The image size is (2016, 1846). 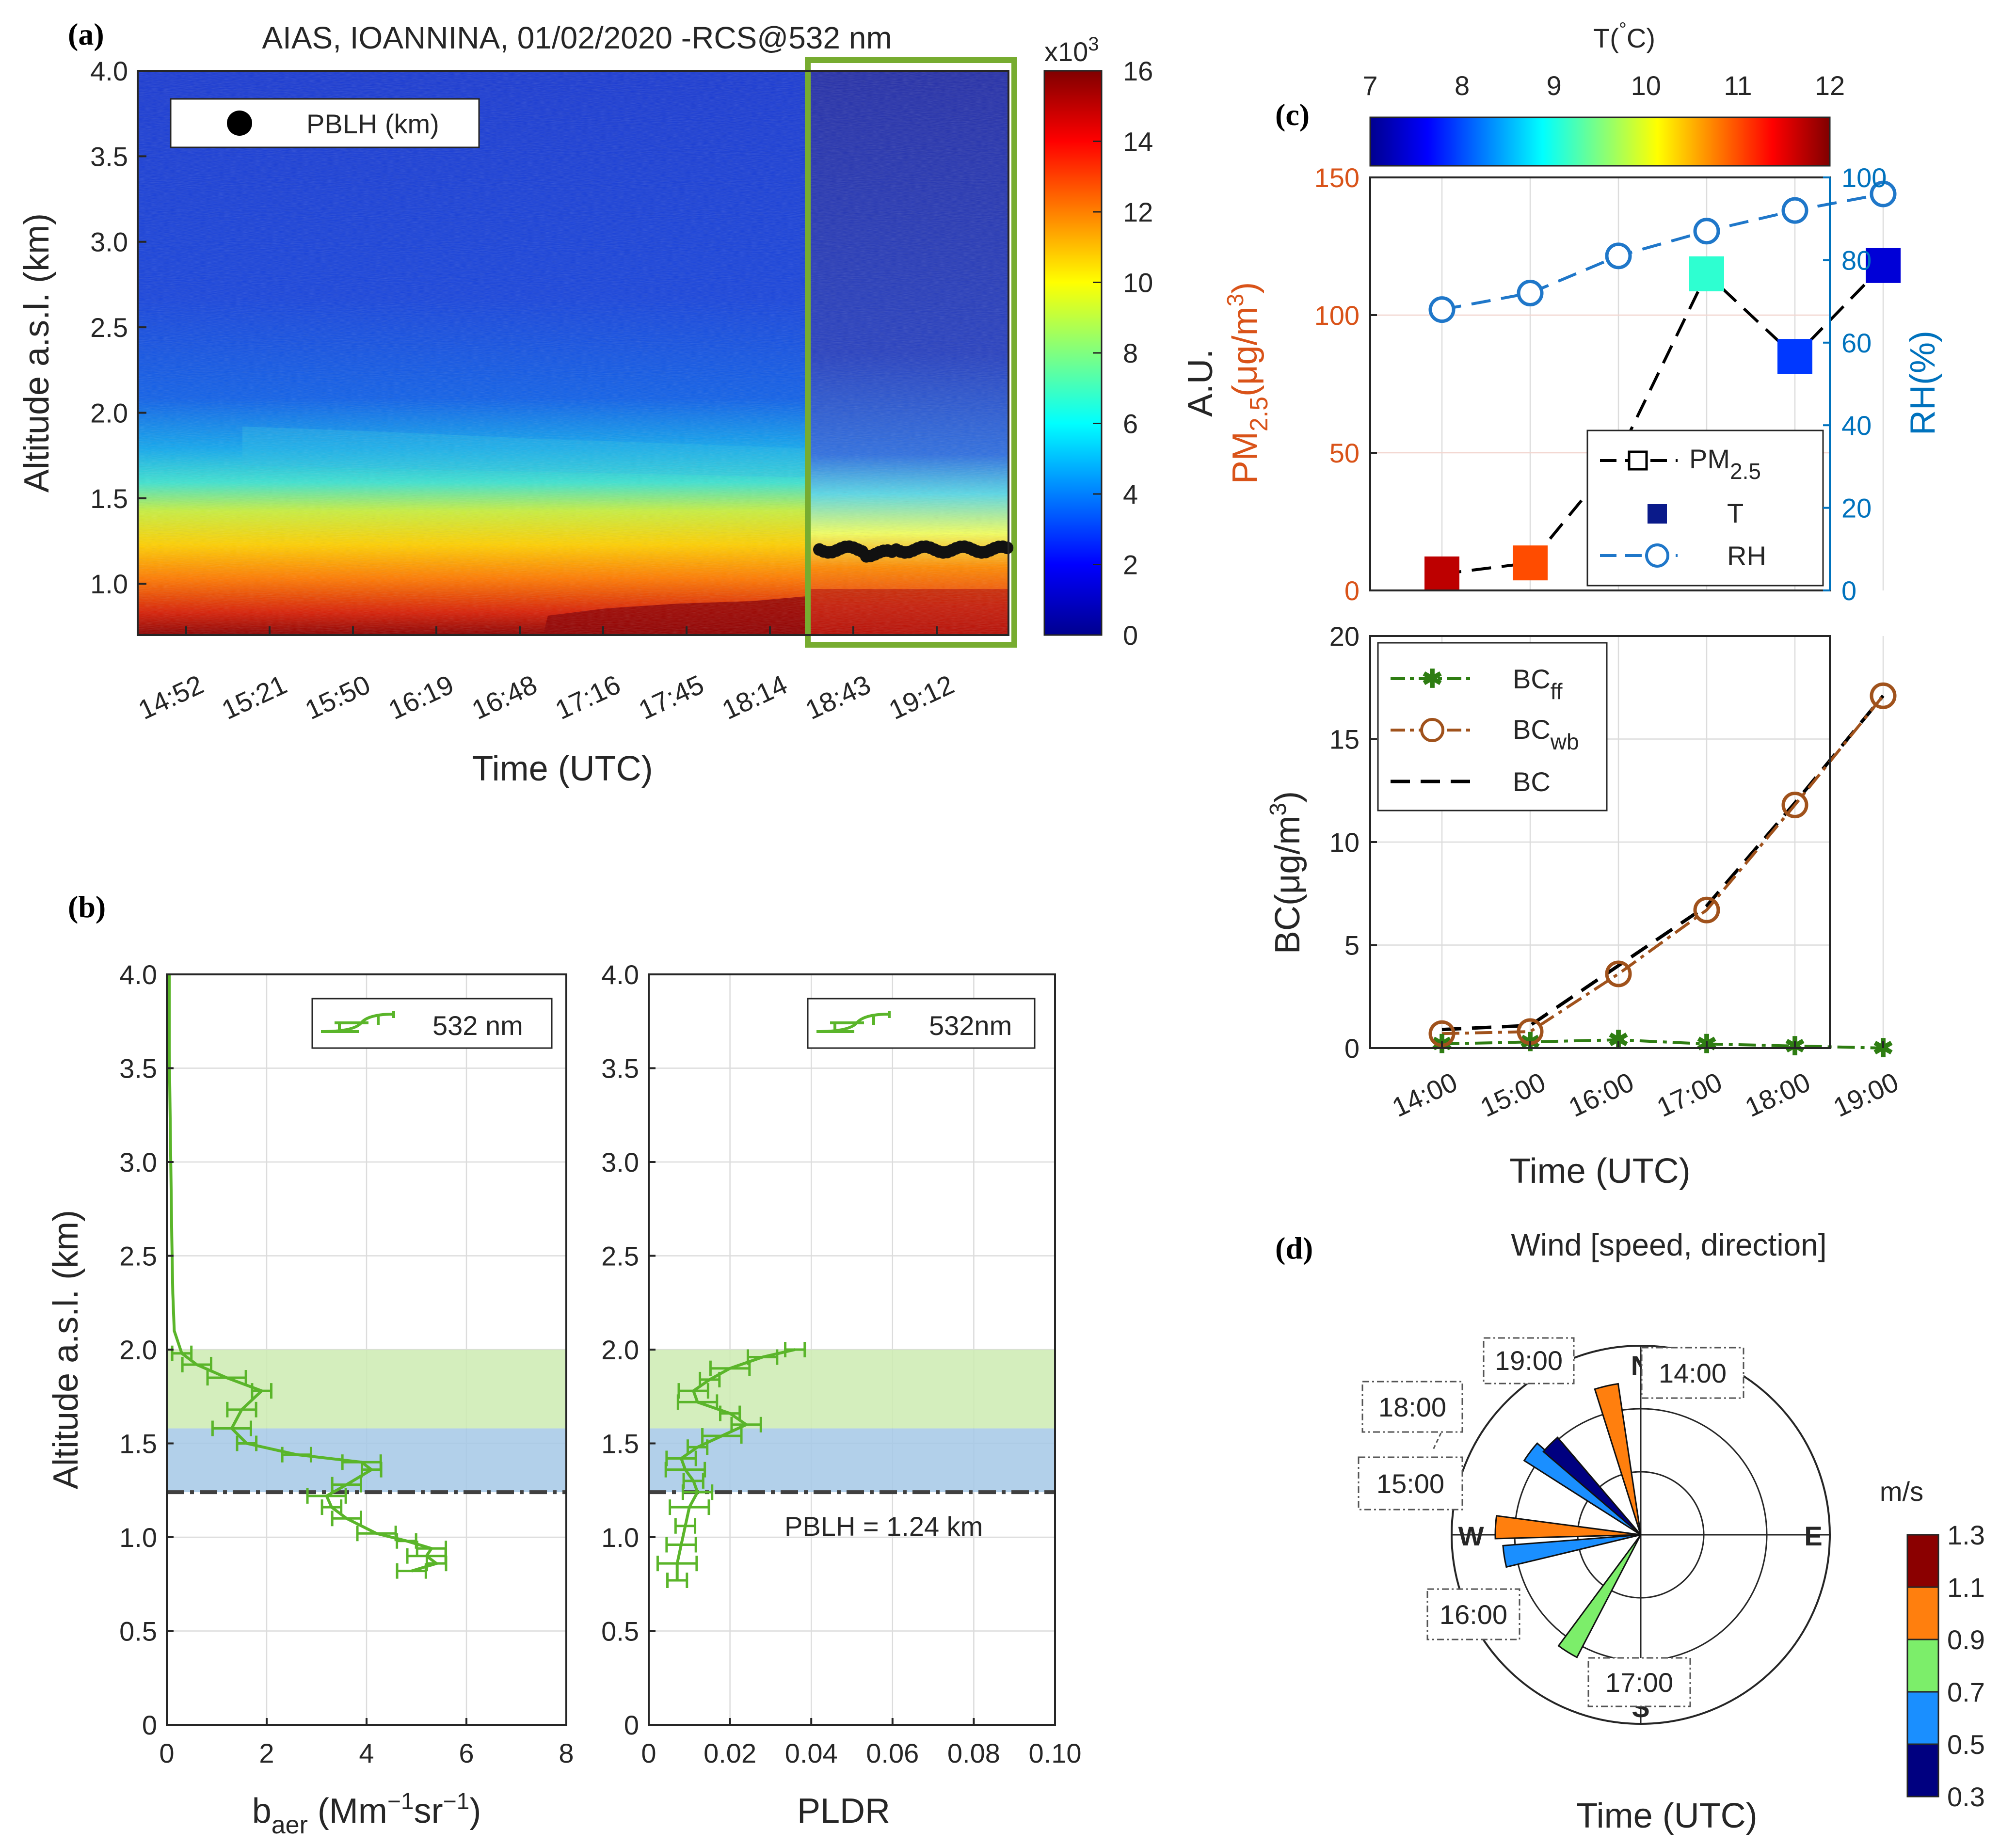 What do you see at coordinates (1856, 509) in the screenshot?
I see `y-right-tick-label: 20` at bounding box center [1856, 509].